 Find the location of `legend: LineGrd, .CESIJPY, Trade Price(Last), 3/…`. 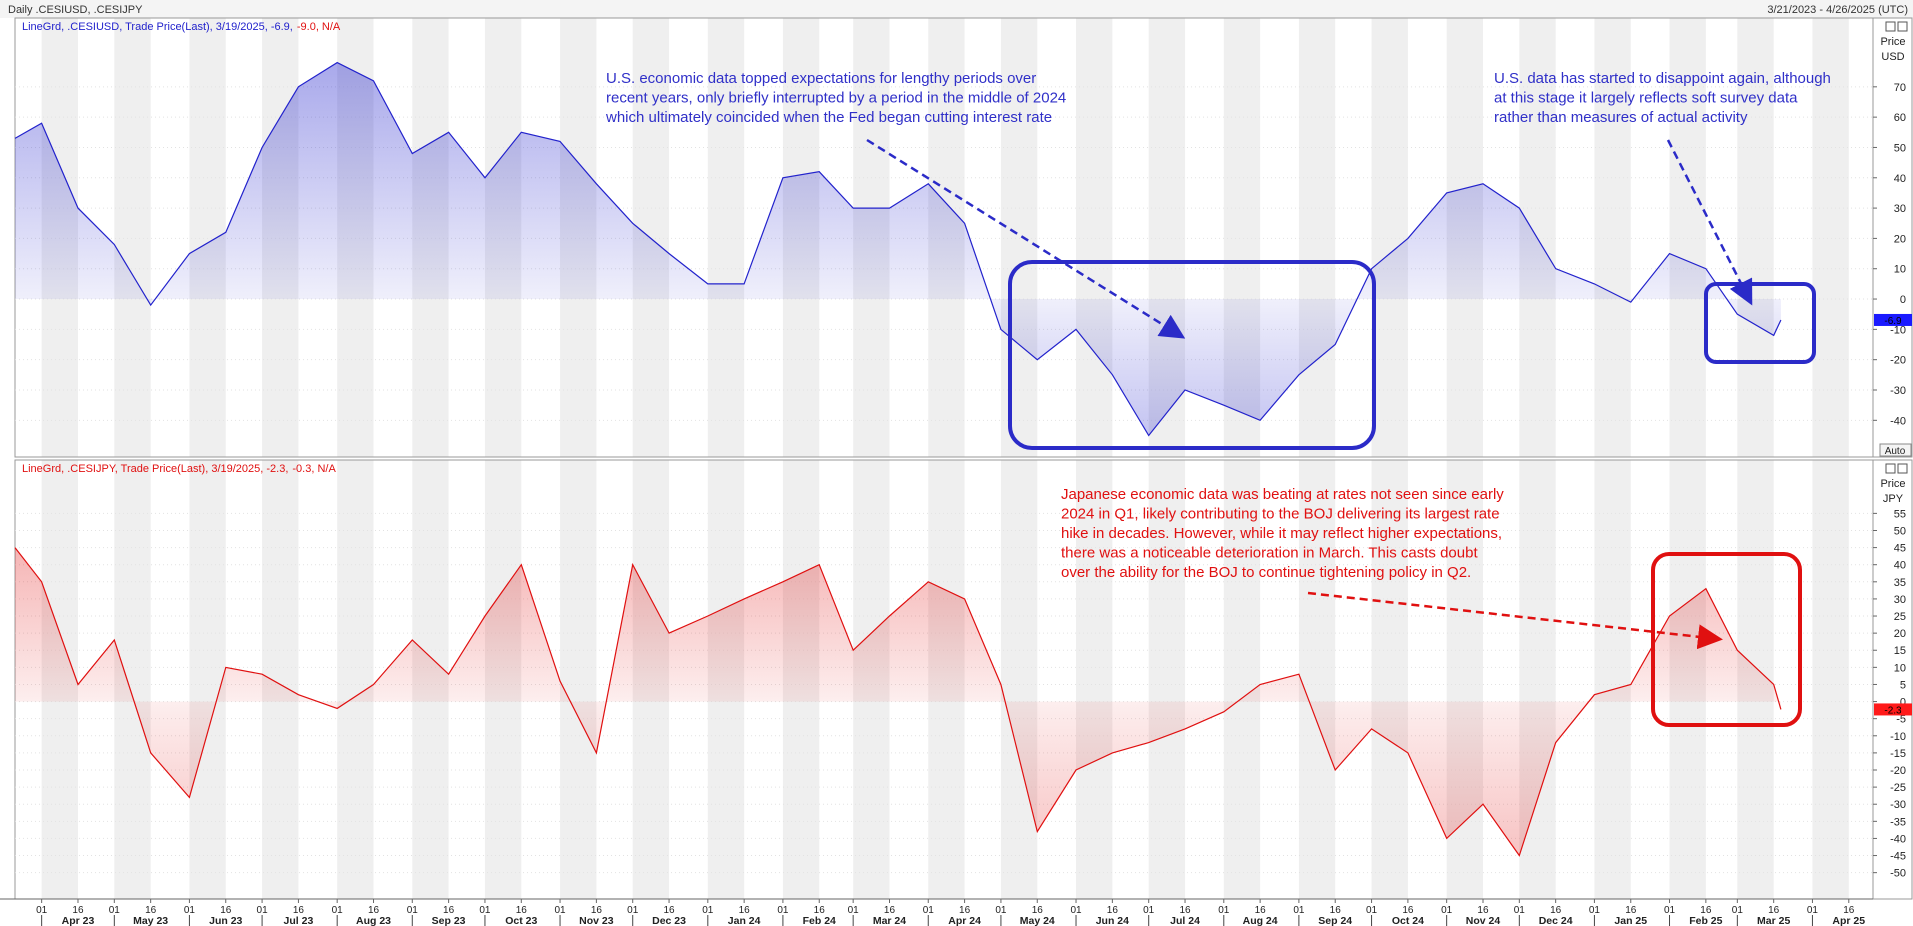

legend: LineGrd, .CESIJPY, Trade Price(Last), 3/… is located at coordinates (179, 469).